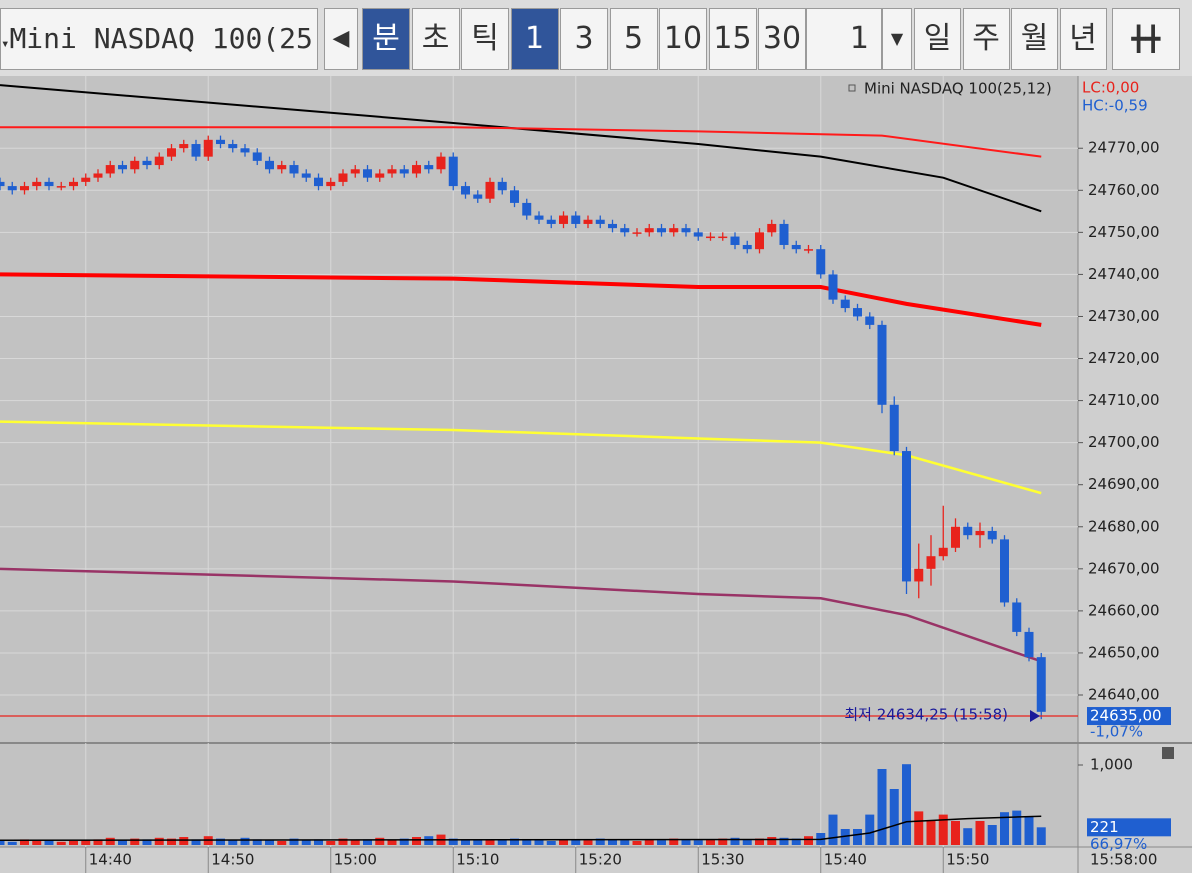  I want to click on count-dropdown: ▼, so click(897, 39).